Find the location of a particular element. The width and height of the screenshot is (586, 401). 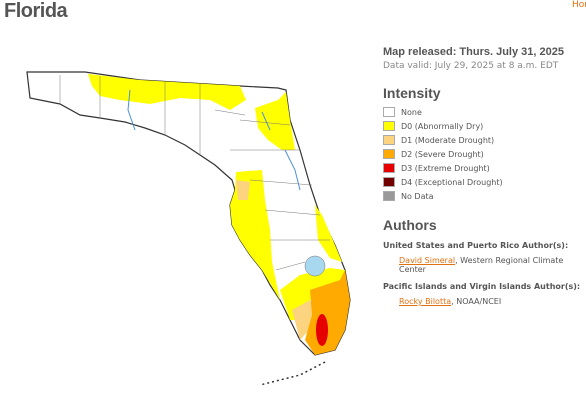

author-affiliation: , NOAA/NCEI is located at coordinates (476, 301).